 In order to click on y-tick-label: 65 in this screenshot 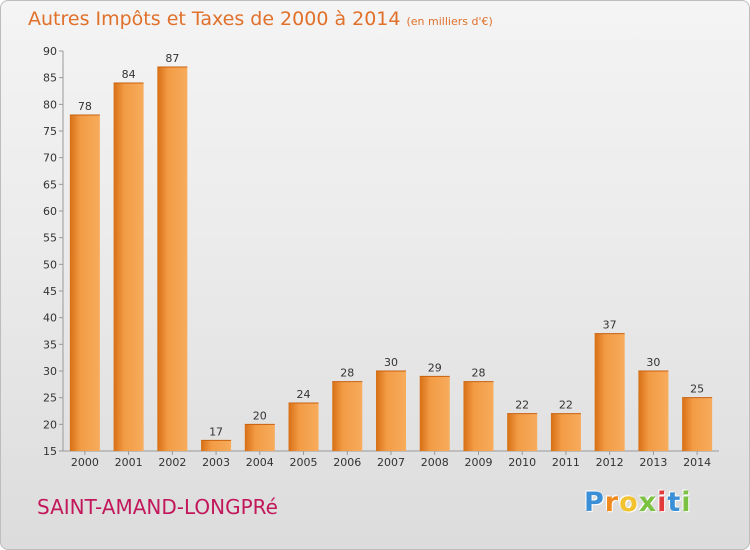, I will do `click(50, 184)`.